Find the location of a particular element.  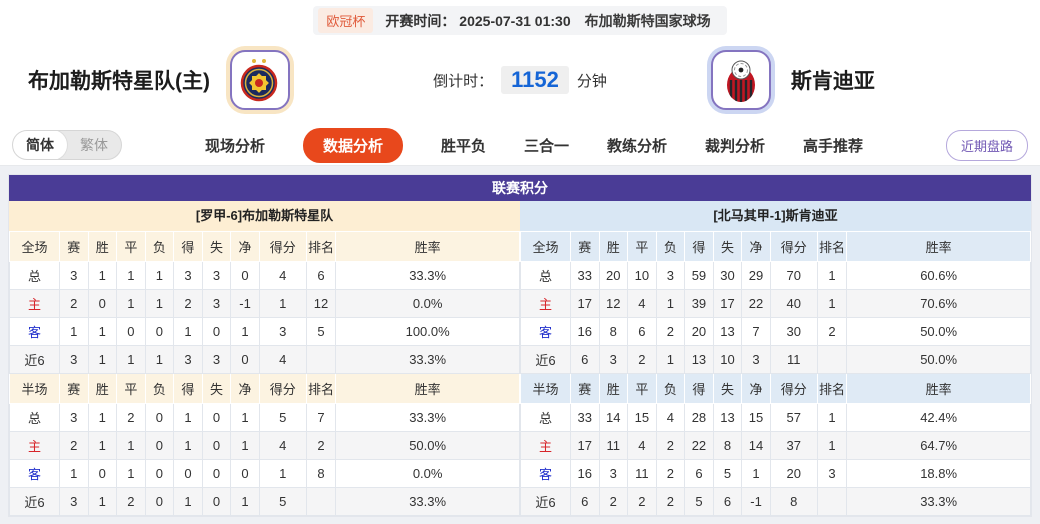

nav-tab-5: 裁判分析 is located at coordinates (735, 146).